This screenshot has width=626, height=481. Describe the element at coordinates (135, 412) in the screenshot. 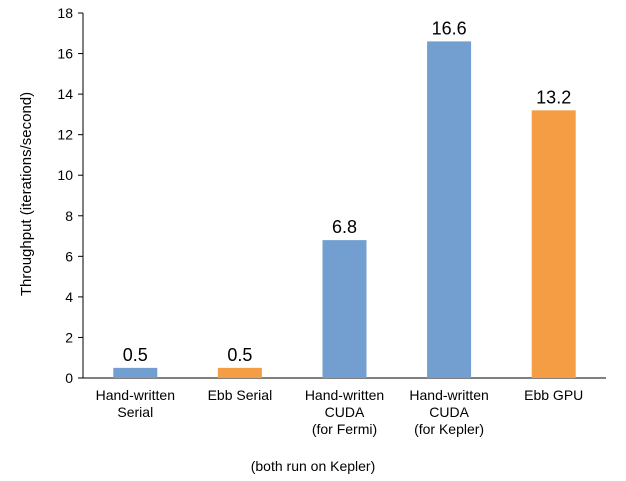

I see `category-label: Serial` at that location.